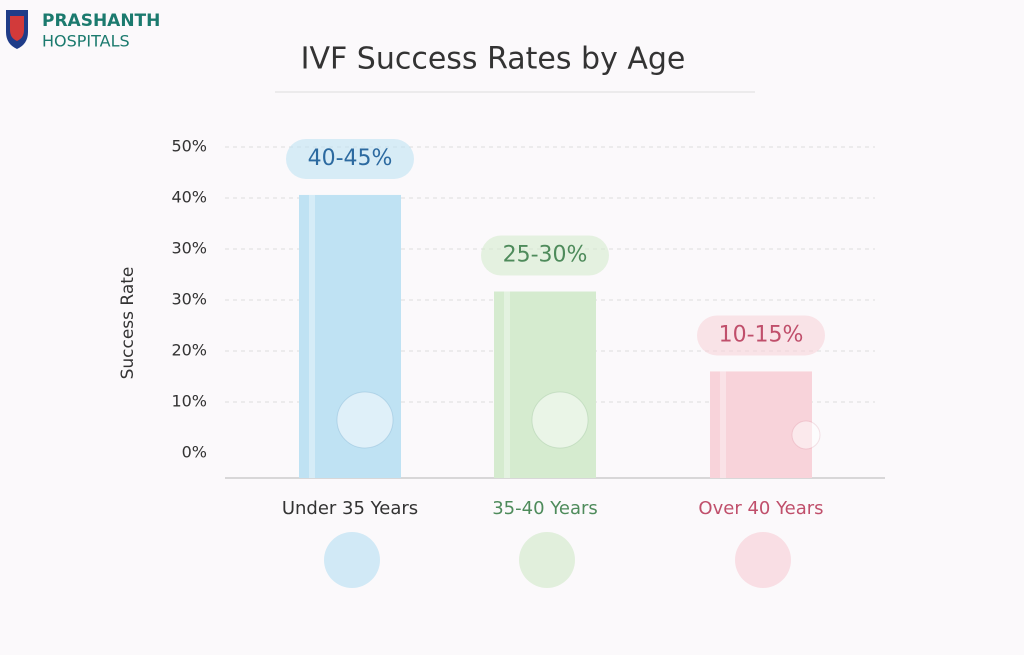  I want to click on brand-subtitle: HOSPITALS, so click(86, 41).